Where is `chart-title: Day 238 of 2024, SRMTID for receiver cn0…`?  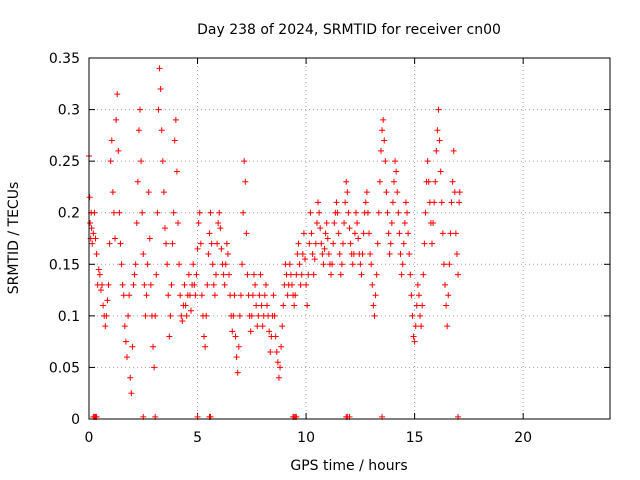 chart-title: Day 238 of 2024, SRMTID for receiver cn0… is located at coordinates (349, 30).